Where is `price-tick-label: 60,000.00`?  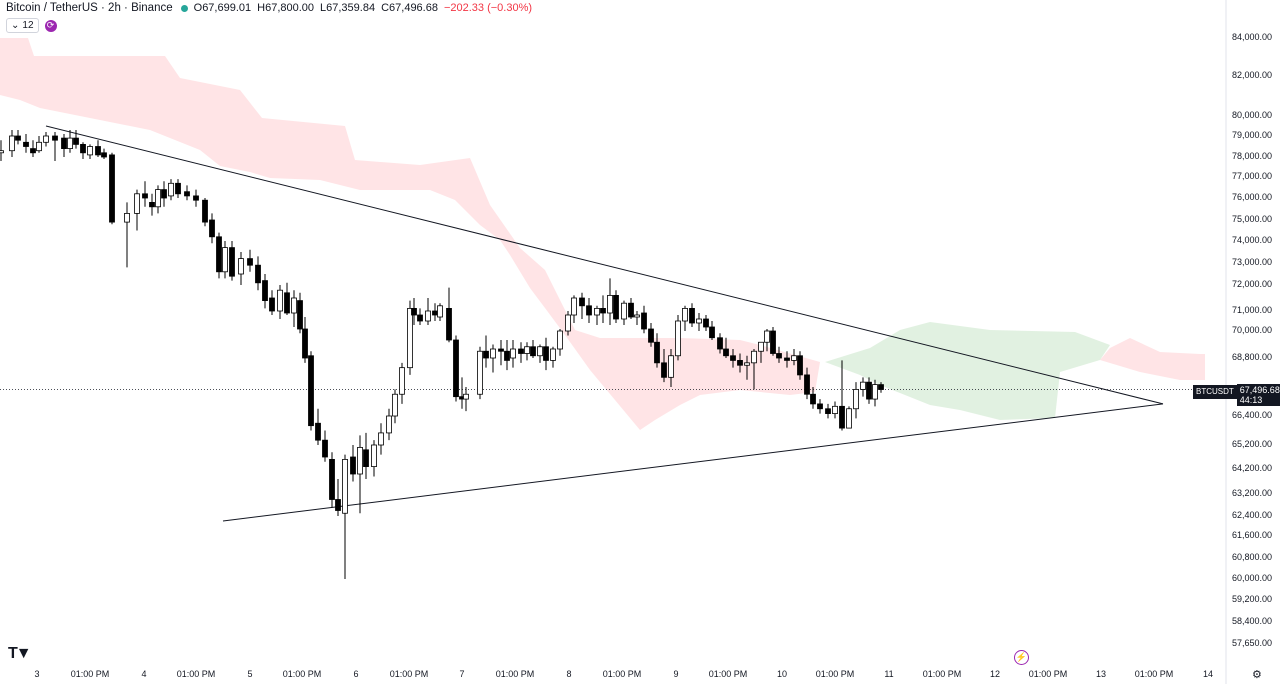
price-tick-label: 60,000.00 is located at coordinates (1251, 578).